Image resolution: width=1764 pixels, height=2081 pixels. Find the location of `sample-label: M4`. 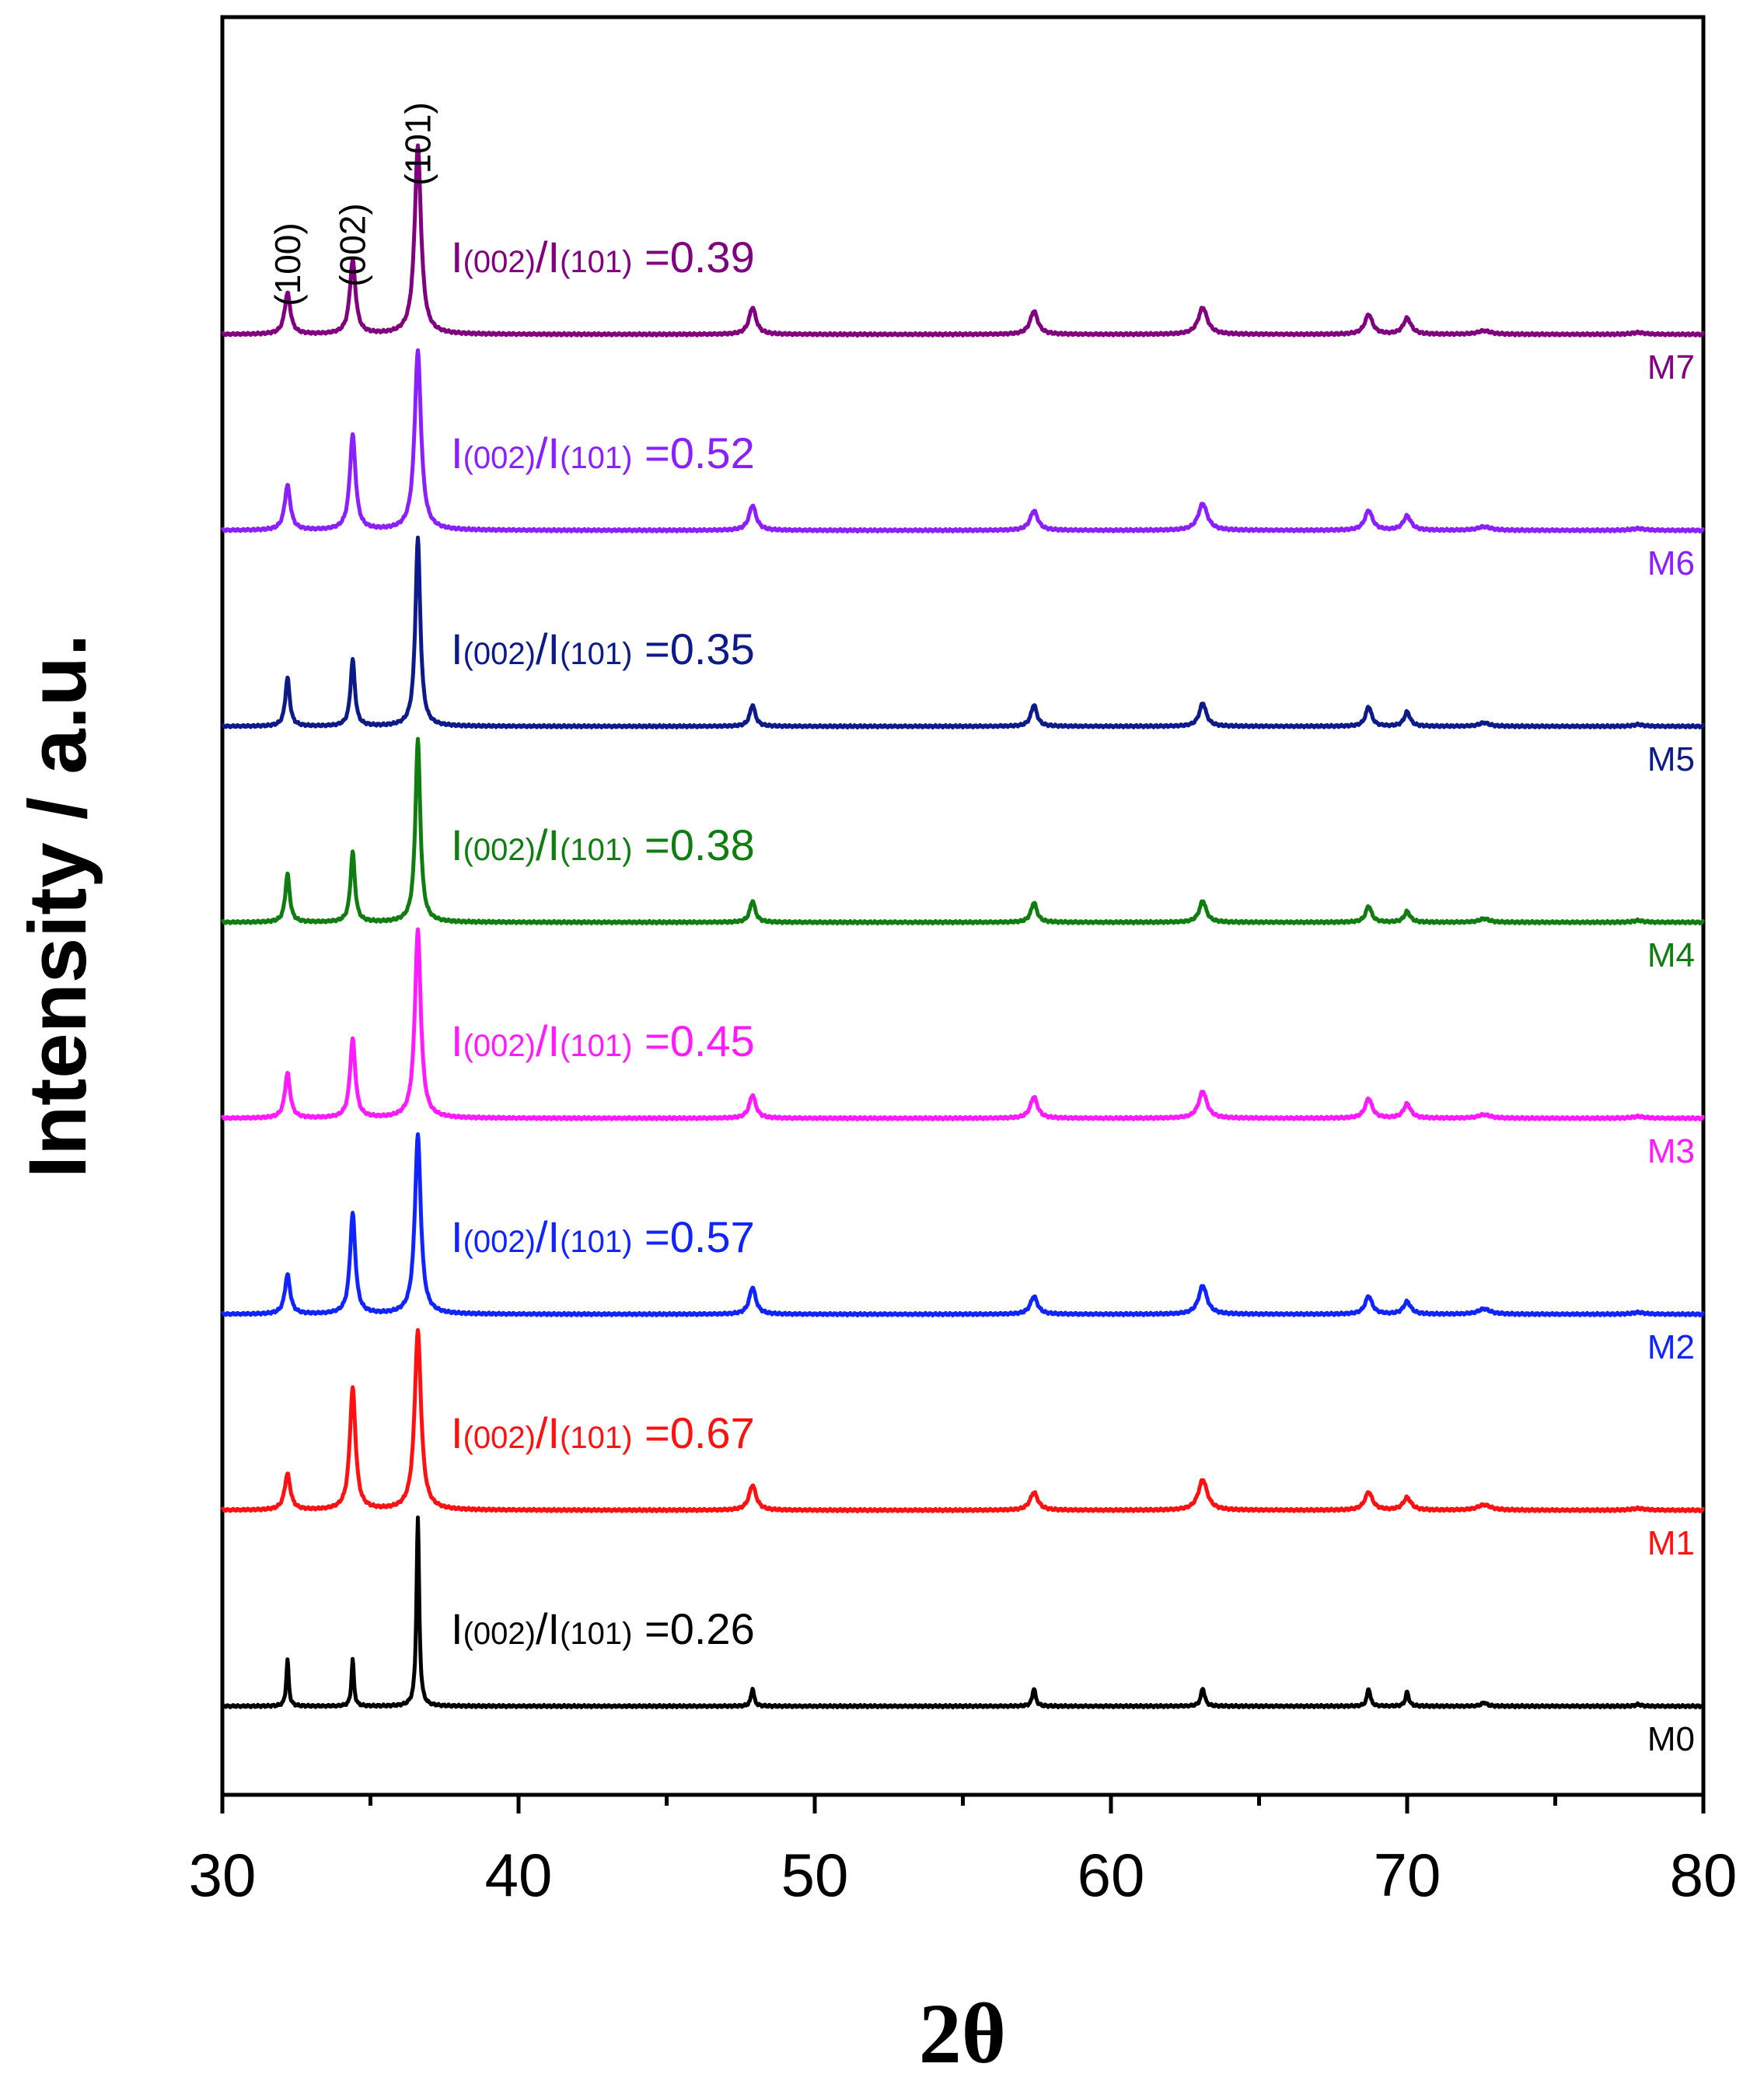

sample-label: M4 is located at coordinates (1671, 955).